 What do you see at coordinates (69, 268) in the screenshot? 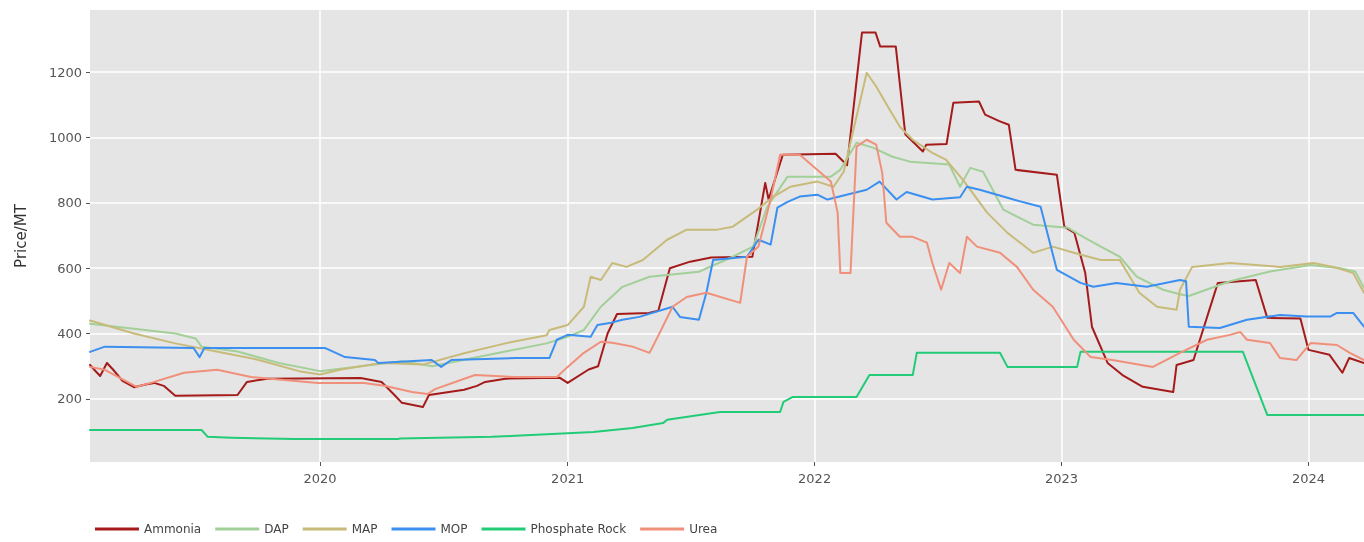
I see `y-tick-label: 600` at bounding box center [69, 268].